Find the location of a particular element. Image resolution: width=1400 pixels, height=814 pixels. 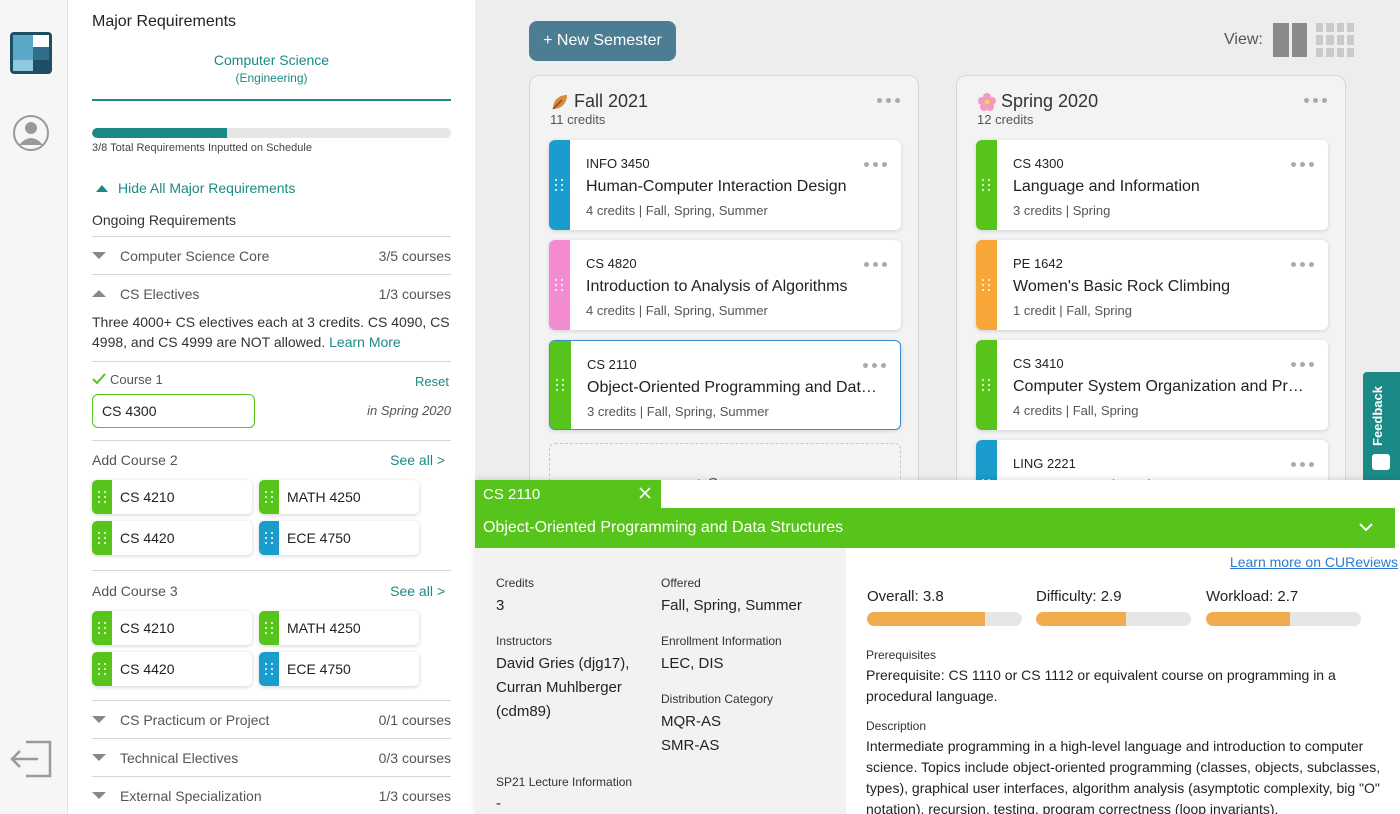

major-school: (Engineering) is located at coordinates (271, 78).